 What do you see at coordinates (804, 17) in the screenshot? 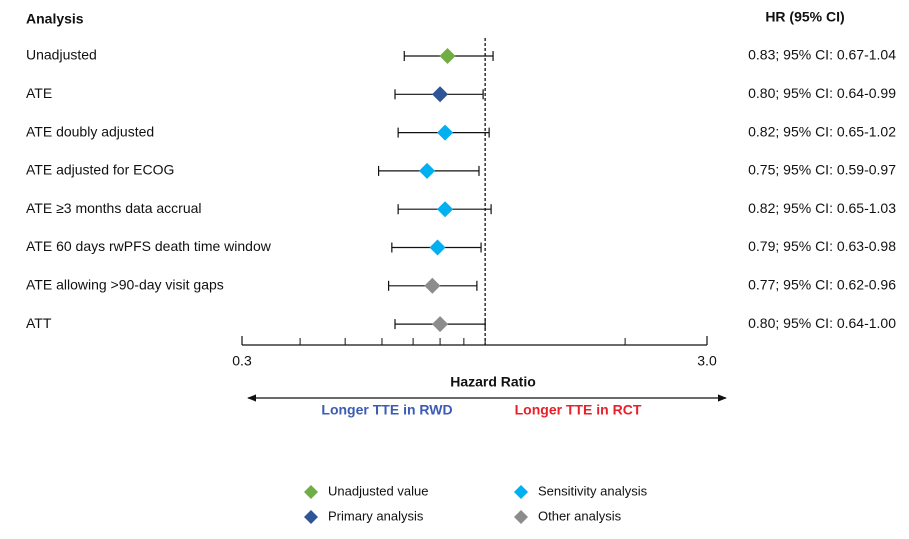
I see `value-header: HR (95% CI)` at bounding box center [804, 17].